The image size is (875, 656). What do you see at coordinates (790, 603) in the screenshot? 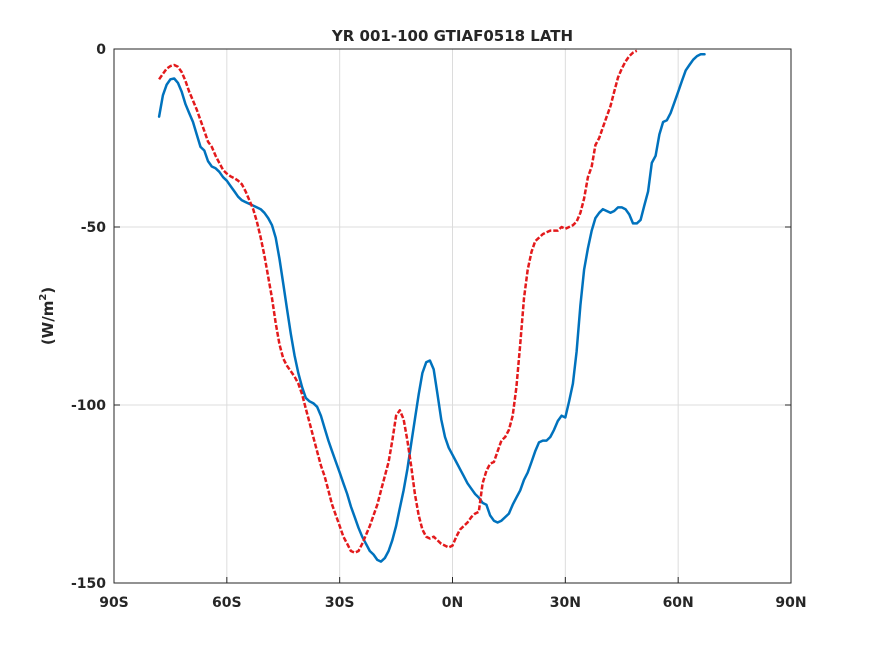
I see `x-tick-label: 90N` at bounding box center [790, 603].